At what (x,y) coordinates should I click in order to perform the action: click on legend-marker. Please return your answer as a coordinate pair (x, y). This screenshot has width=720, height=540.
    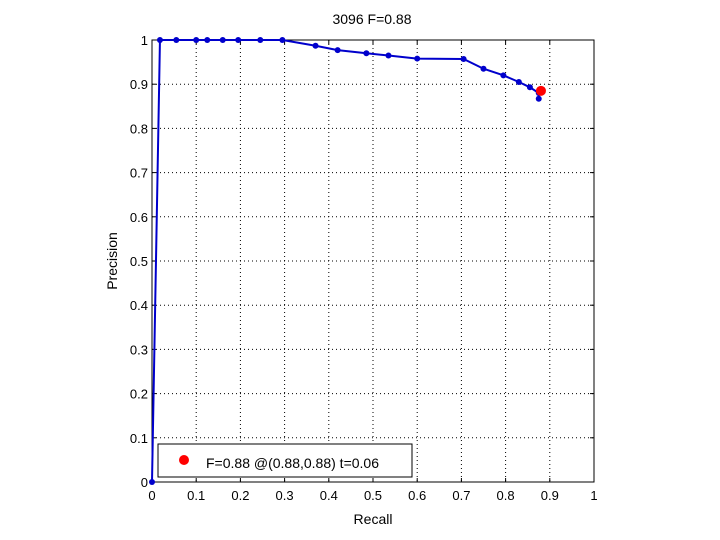
    Looking at the image, I should click on (184, 460).